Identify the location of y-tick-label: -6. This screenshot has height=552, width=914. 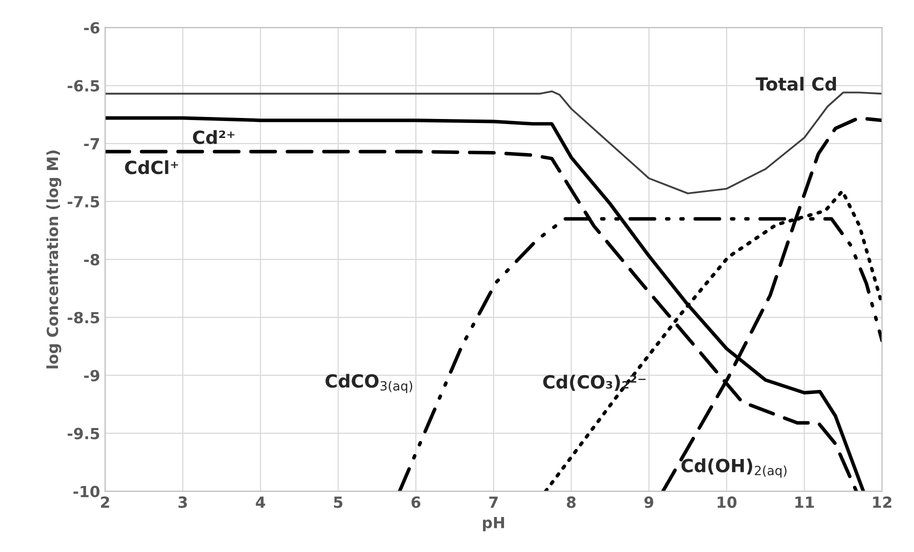
(92, 28).